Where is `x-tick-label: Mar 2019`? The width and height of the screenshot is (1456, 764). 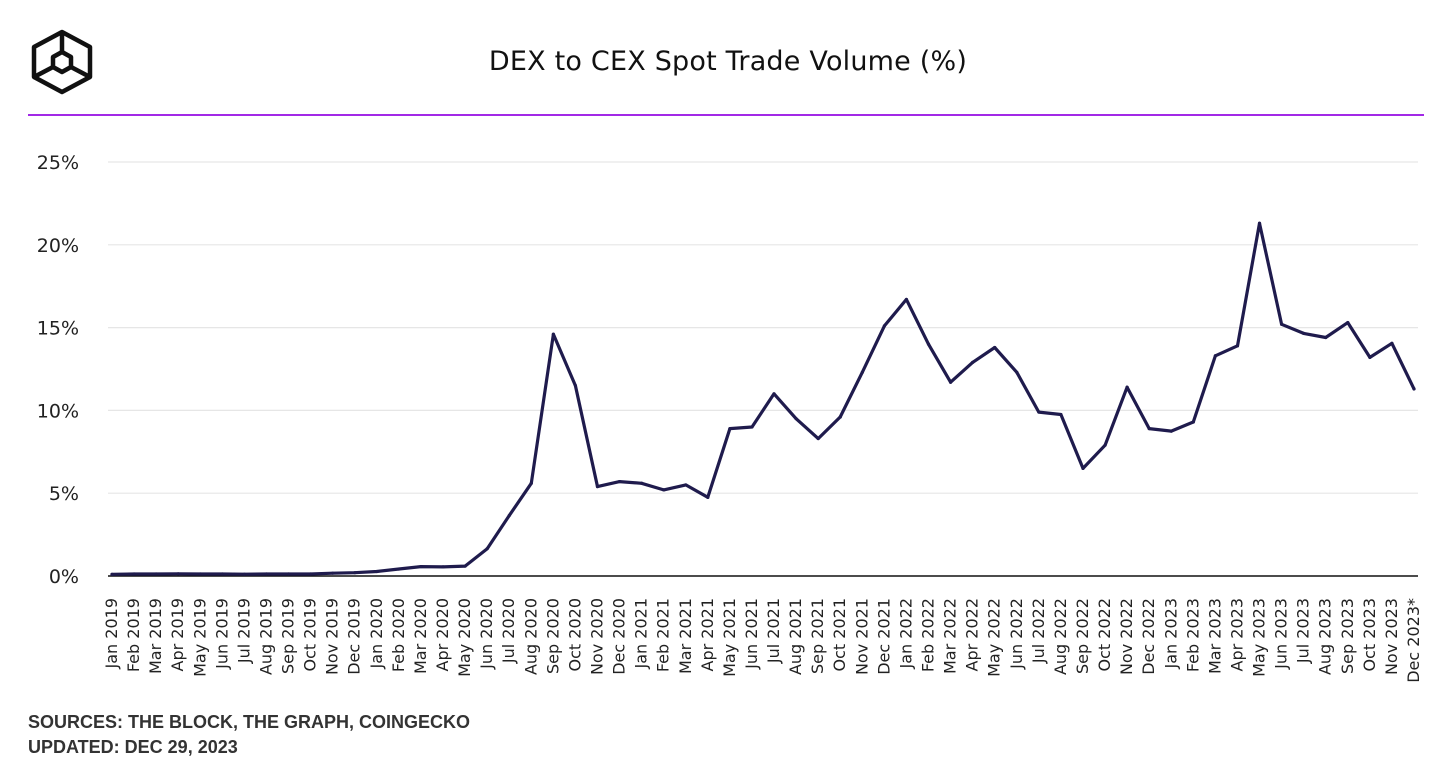
x-tick-label: Mar 2019 is located at coordinates (155, 636).